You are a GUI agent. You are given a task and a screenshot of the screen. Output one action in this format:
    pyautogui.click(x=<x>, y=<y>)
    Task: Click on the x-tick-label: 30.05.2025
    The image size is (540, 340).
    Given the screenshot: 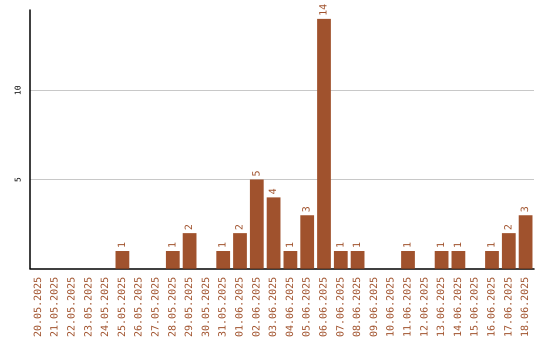 What is the action you would take?
    pyautogui.click(x=206, y=307)
    